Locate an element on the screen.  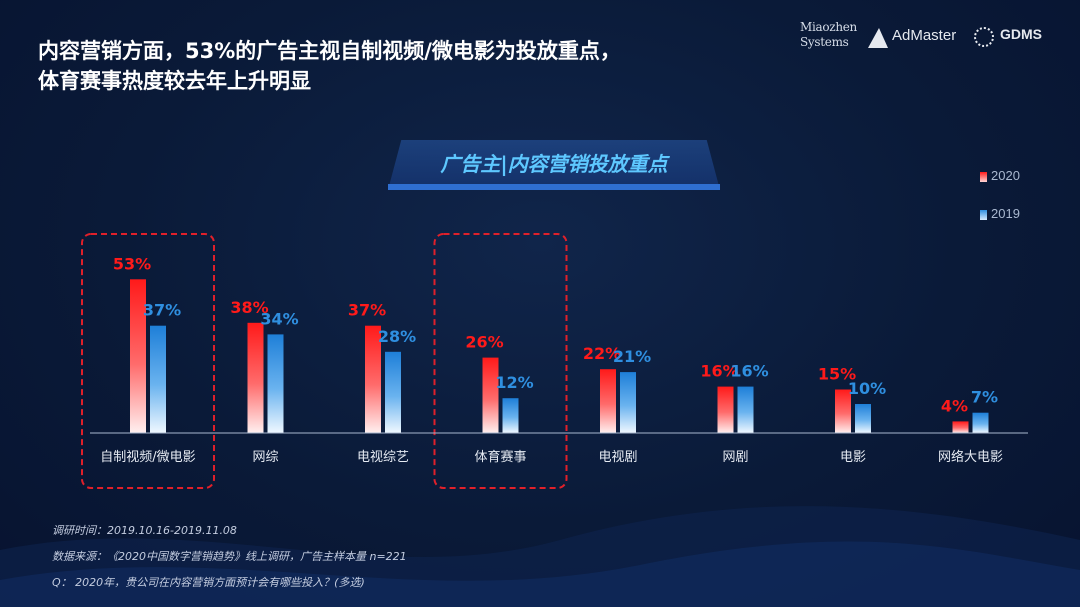
admaster-logo-text: AdMaster is located at coordinates (924, 35).